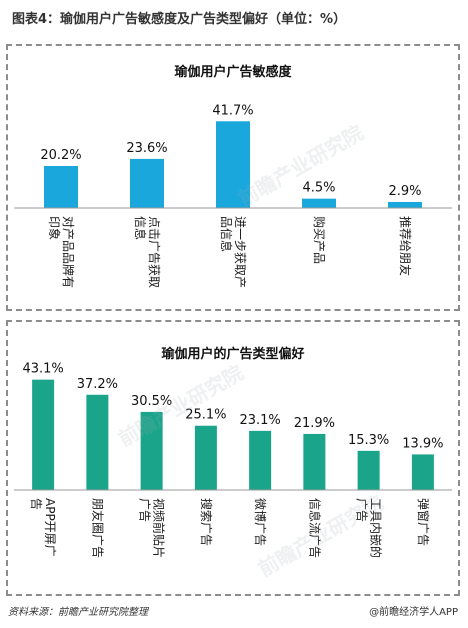  What do you see at coordinates (232, 110) in the screenshot?
I see `data-label: 41.7%` at bounding box center [232, 110].